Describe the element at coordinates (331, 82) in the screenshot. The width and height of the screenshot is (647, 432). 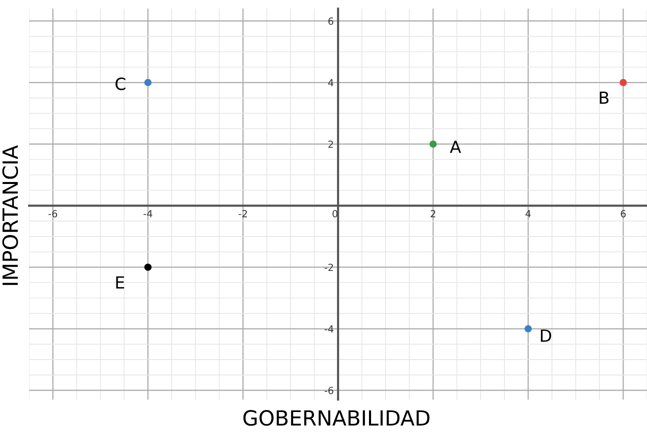
I see `y-tick-label: 4` at that location.